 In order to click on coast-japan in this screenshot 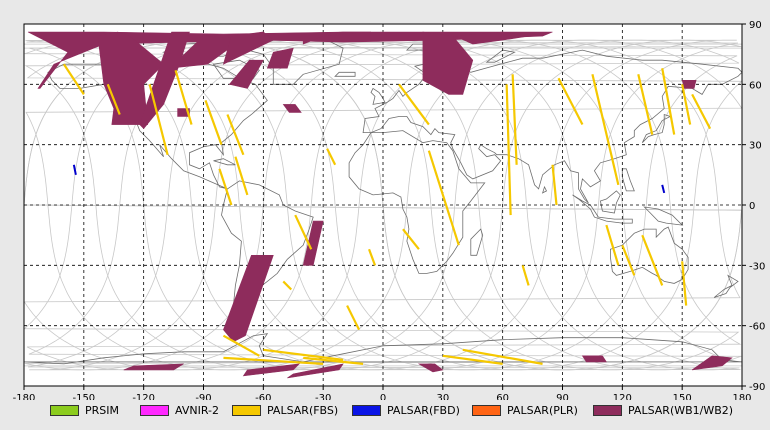, I will do `click(656, 128)`.